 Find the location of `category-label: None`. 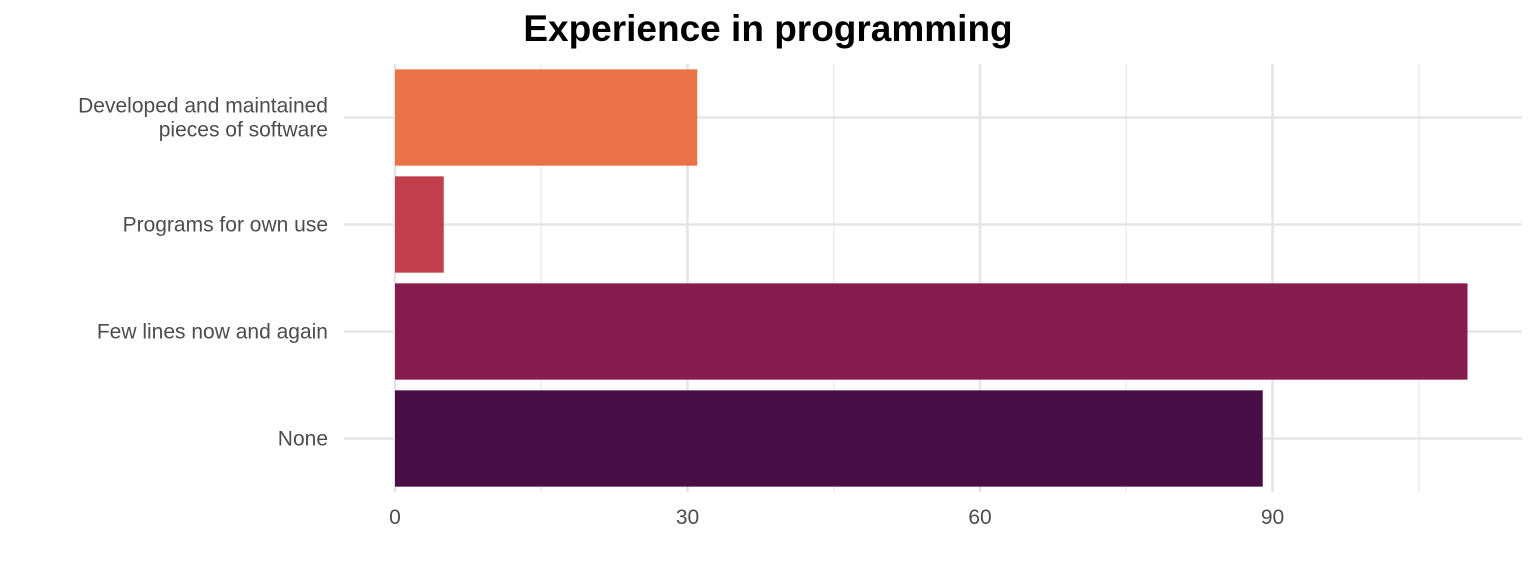

category-label: None is located at coordinates (303, 439).